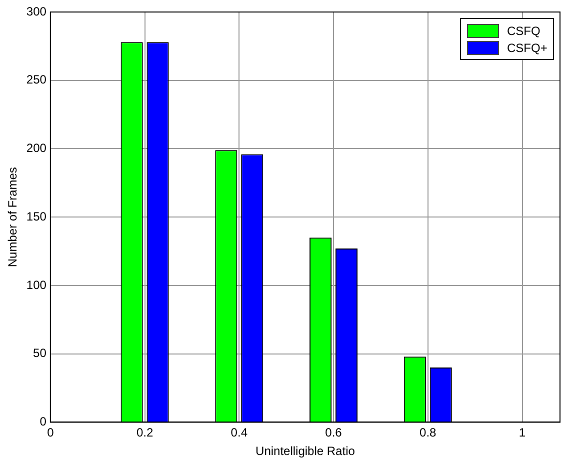  Describe the element at coordinates (306, 451) in the screenshot. I see `x-axis-title: Unintelligible Ratio` at that location.